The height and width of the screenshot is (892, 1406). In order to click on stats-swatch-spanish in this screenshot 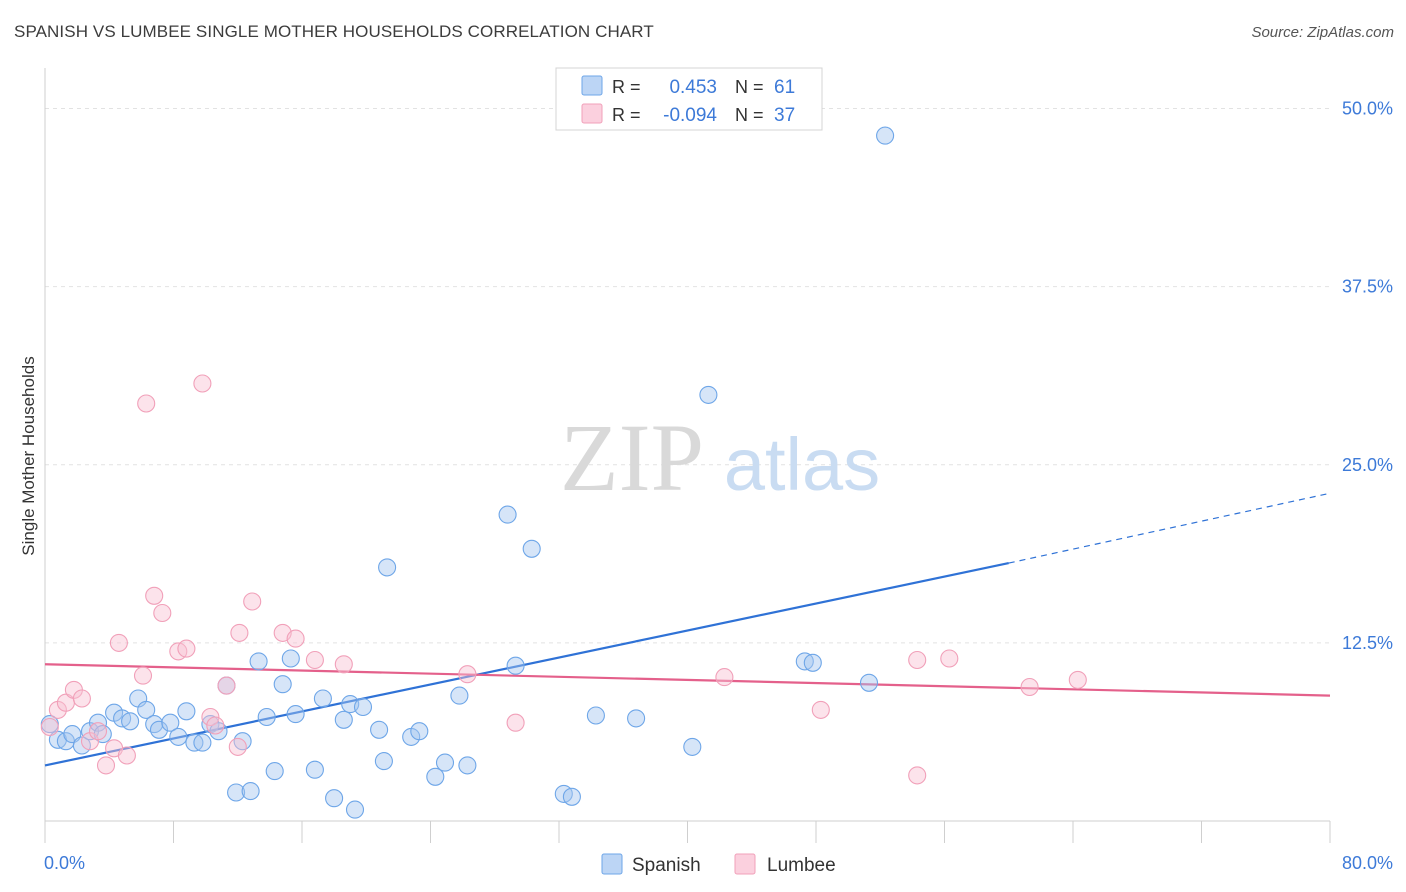, I will do `click(592, 85)`.